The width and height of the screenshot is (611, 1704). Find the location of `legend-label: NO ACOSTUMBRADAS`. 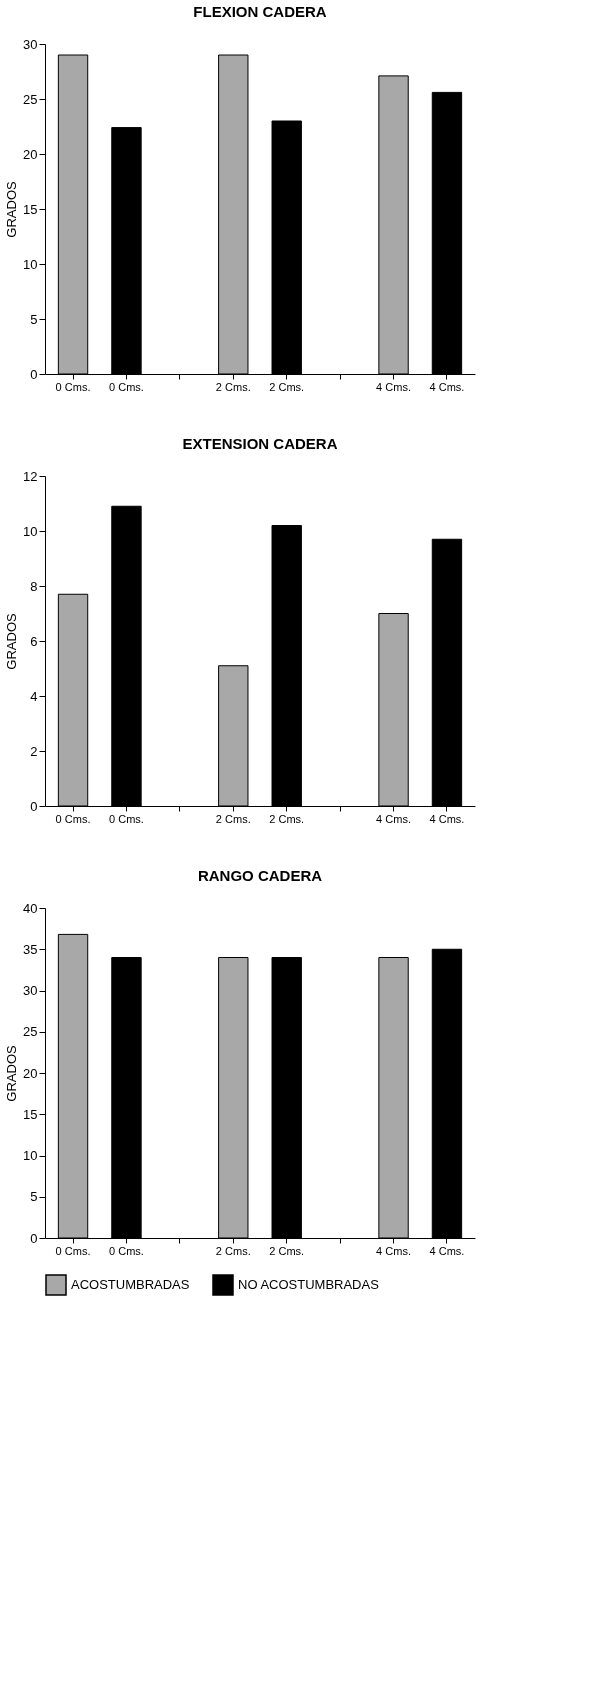

legend-label: NO ACOSTUMBRADAS is located at coordinates (309, 1284).